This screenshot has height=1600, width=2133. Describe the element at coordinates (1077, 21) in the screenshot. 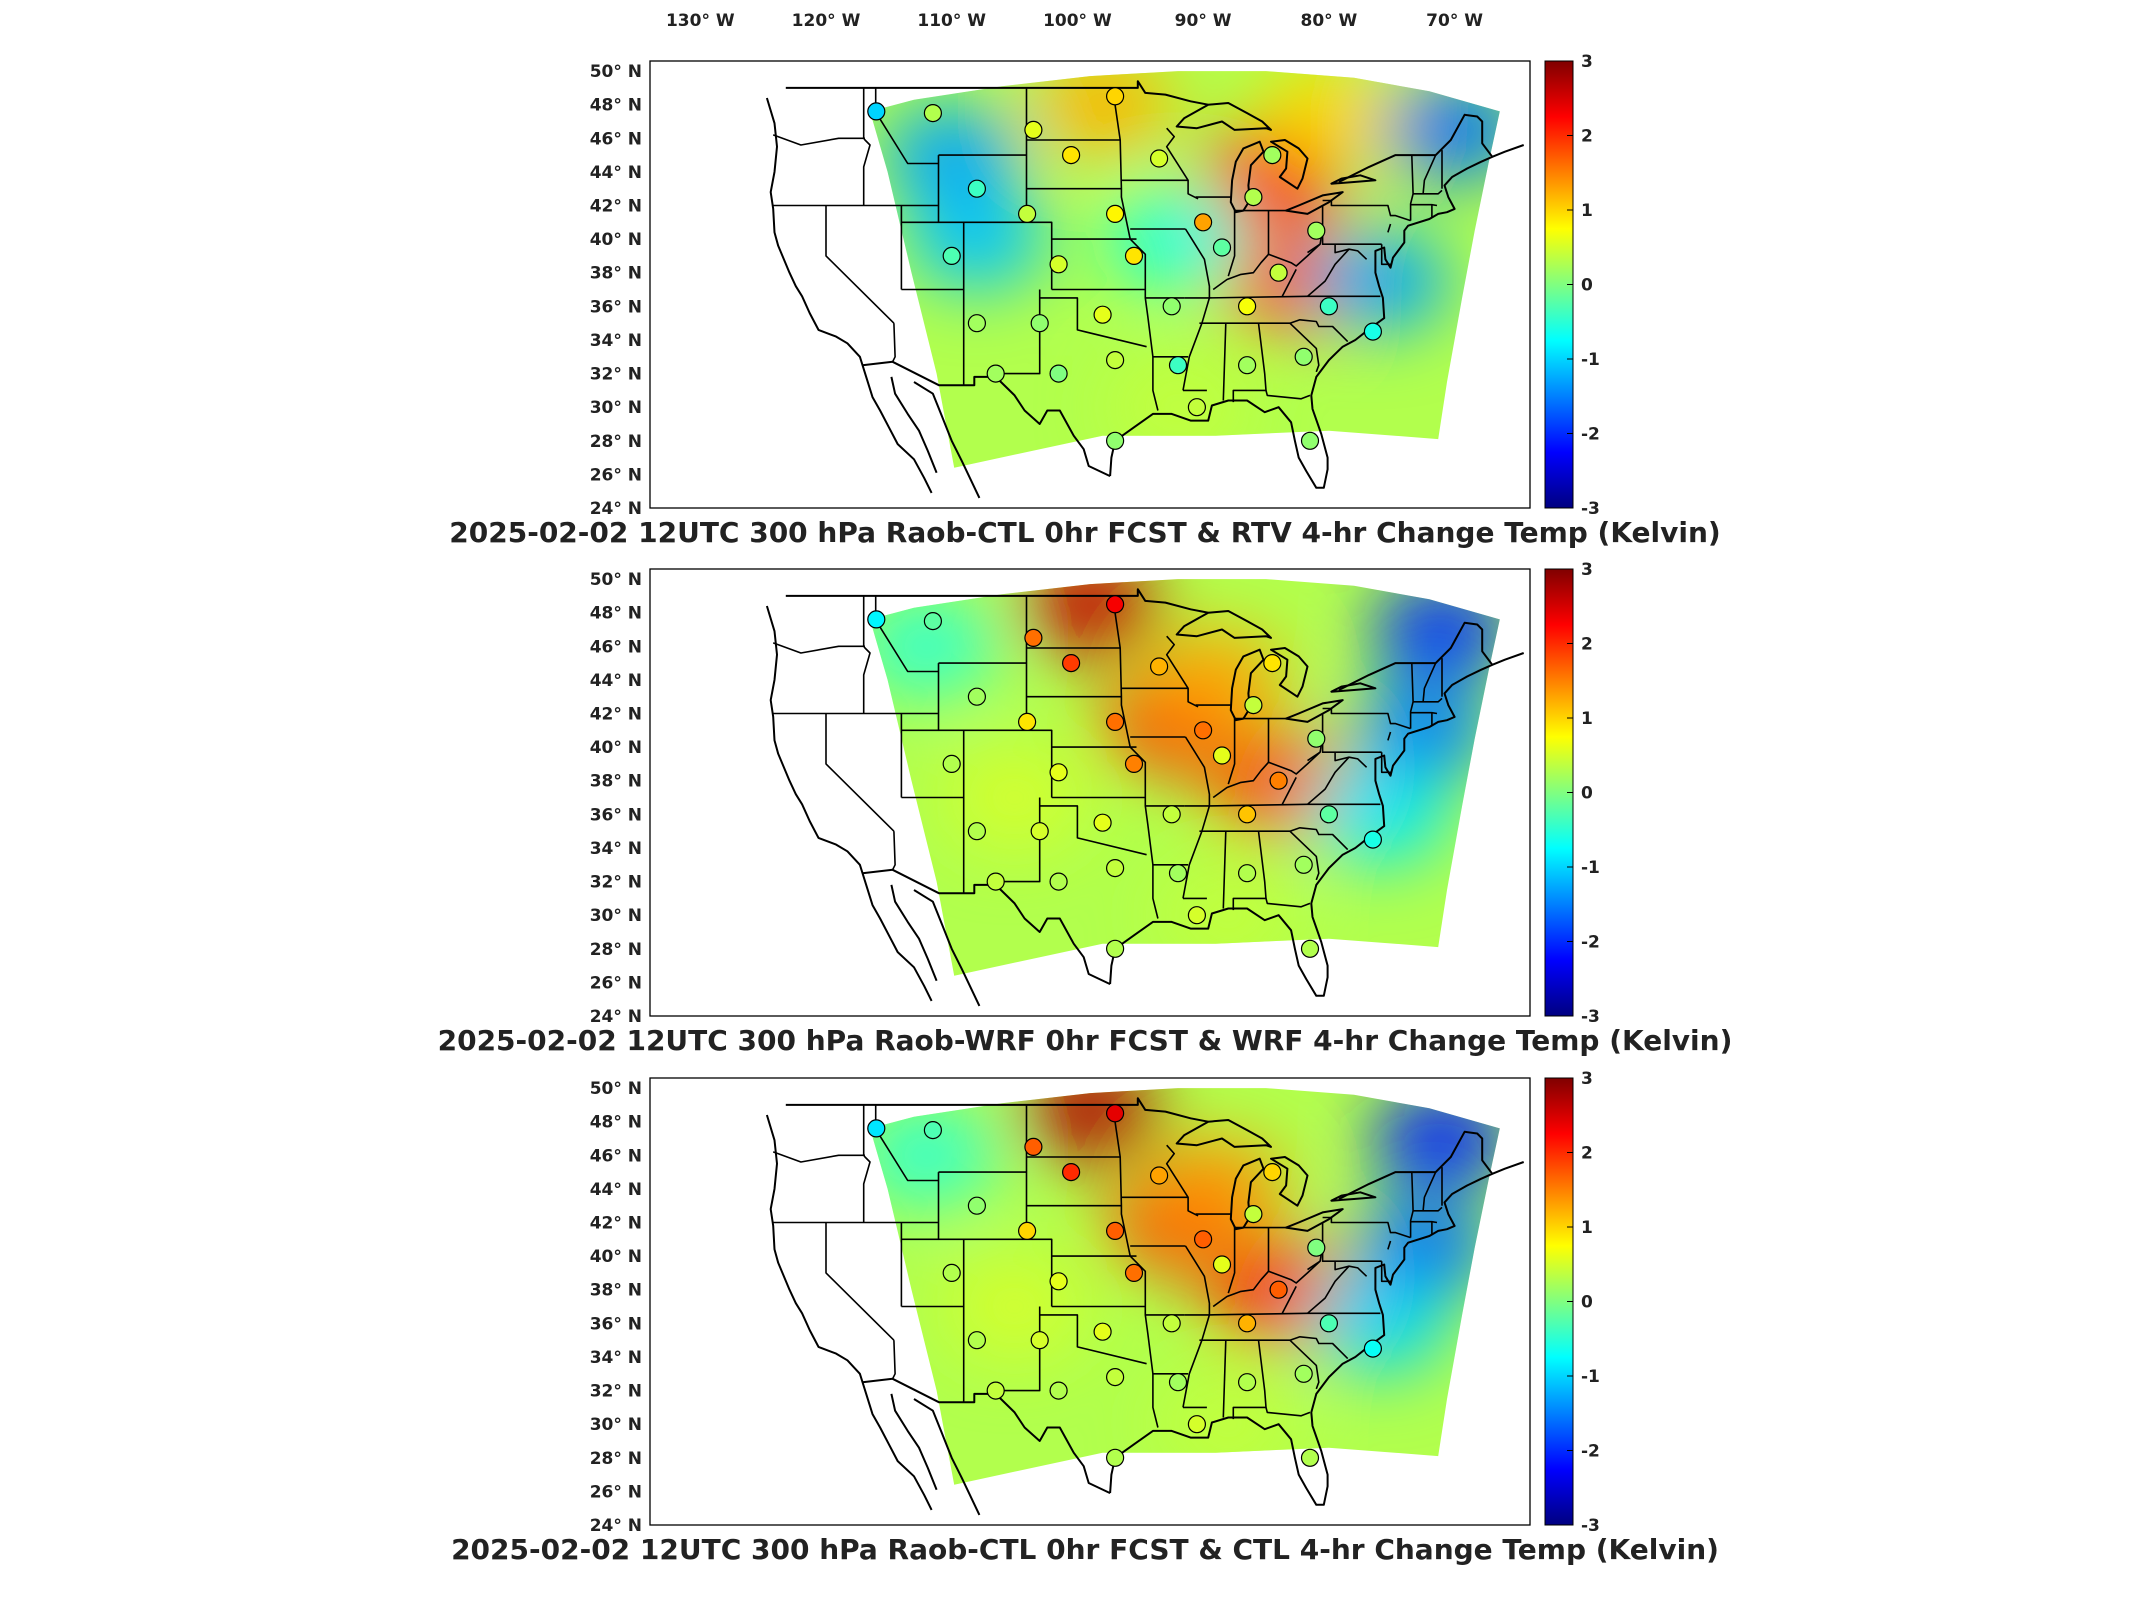

I see `longitude-tick-label: 100° W` at that location.